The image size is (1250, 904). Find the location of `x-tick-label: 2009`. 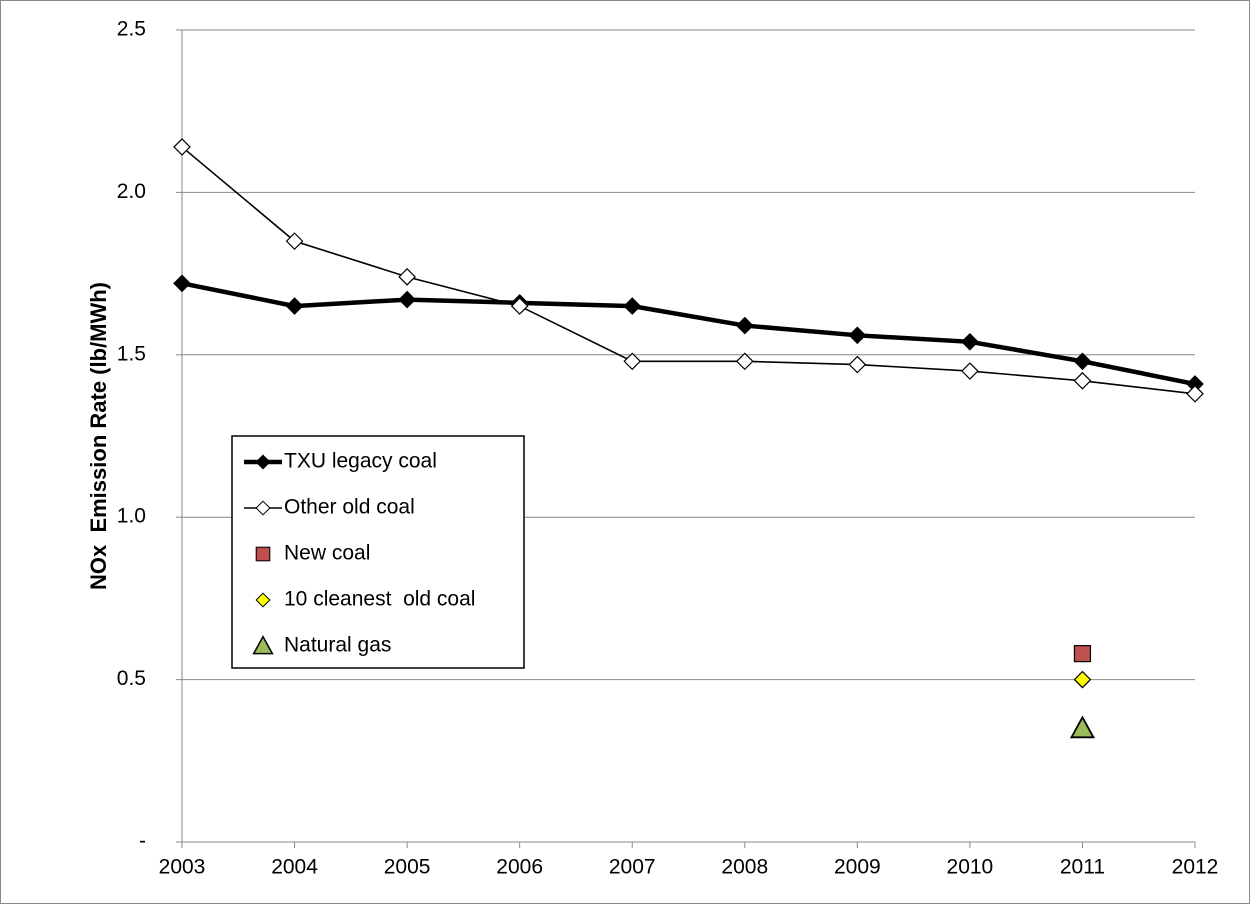

x-tick-label: 2009 is located at coordinates (857, 867).